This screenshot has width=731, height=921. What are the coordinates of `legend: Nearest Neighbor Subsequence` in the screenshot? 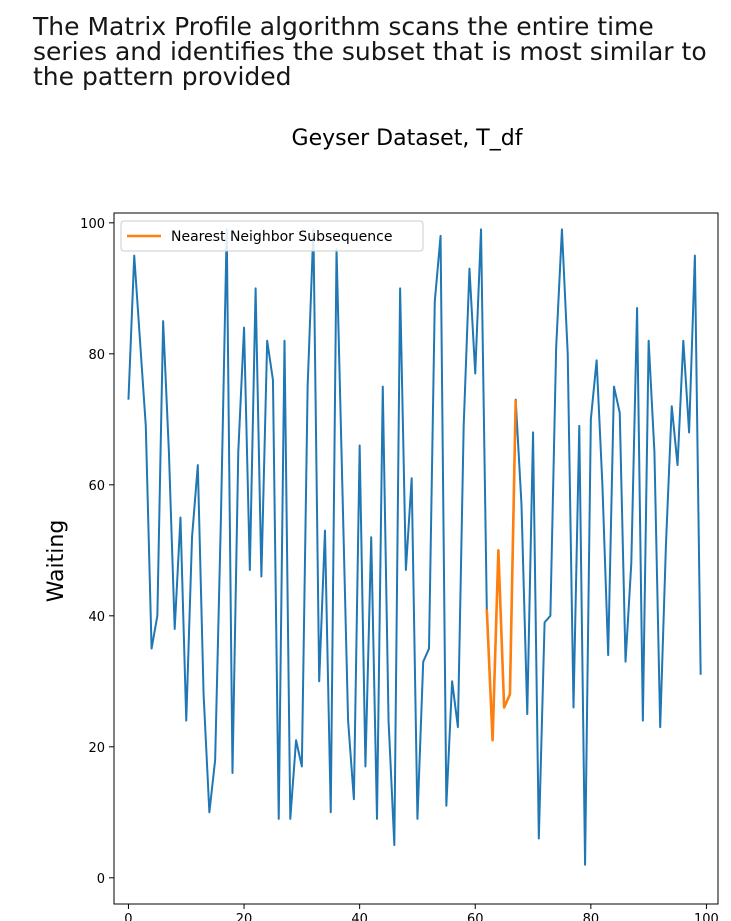 It's located at (272, 236).